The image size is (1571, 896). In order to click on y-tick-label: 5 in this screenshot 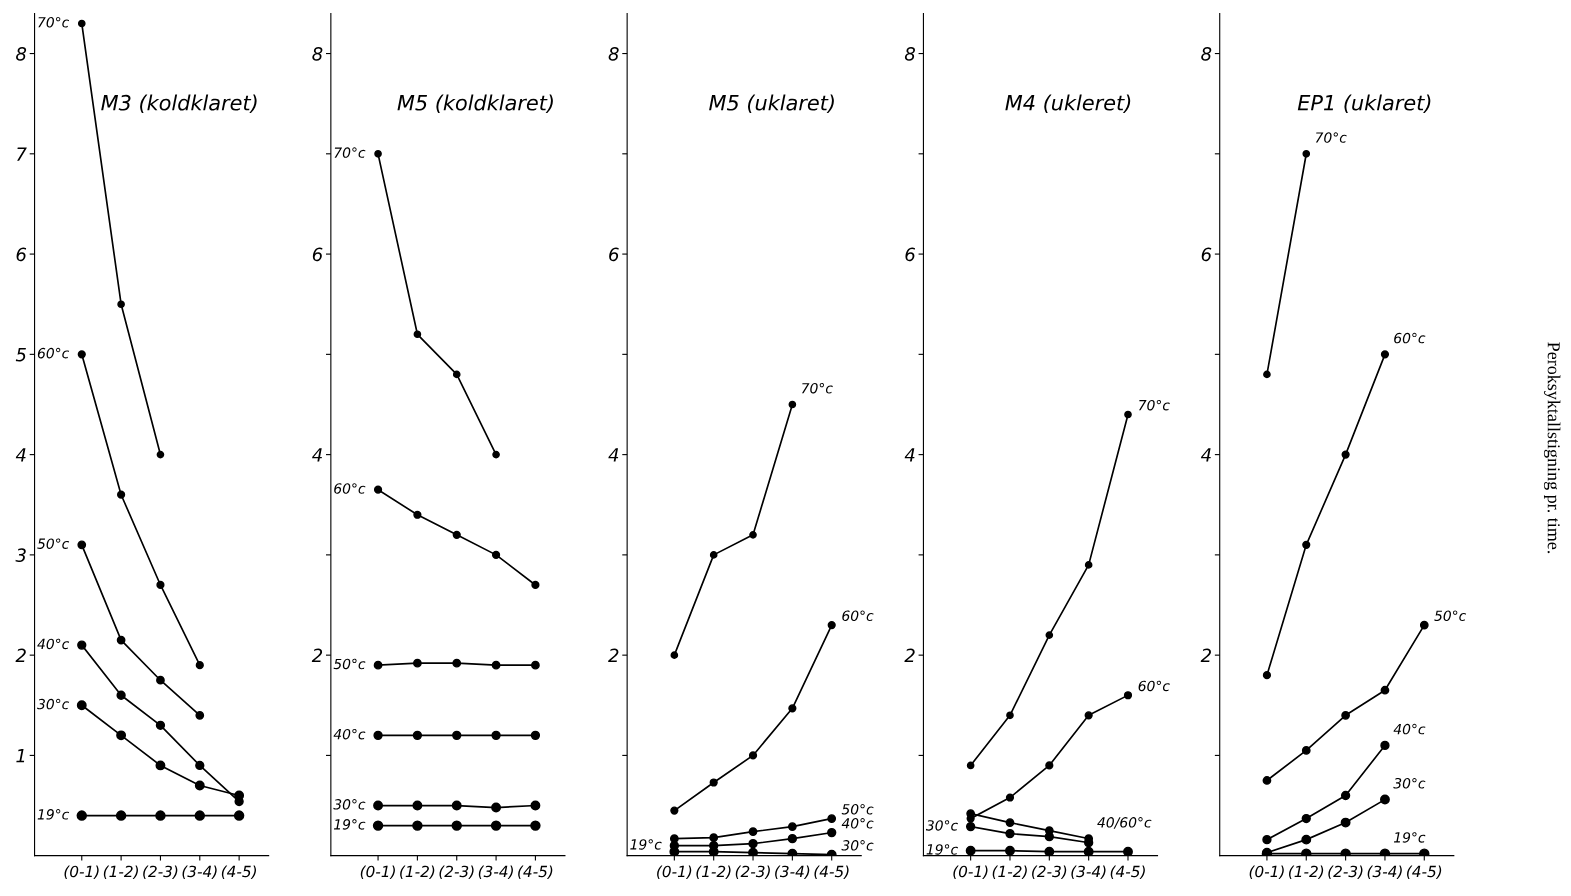, I will do `click(20, 355)`.